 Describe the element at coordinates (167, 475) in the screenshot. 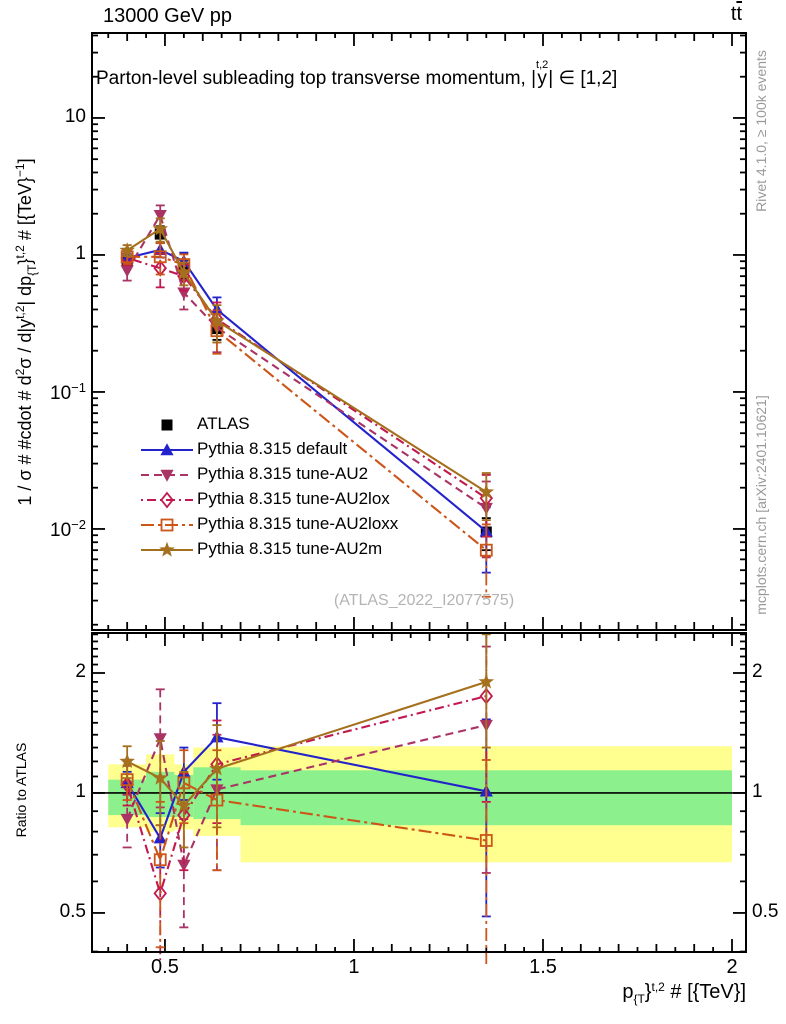

I see `legend-marker-pythia-au2` at that location.